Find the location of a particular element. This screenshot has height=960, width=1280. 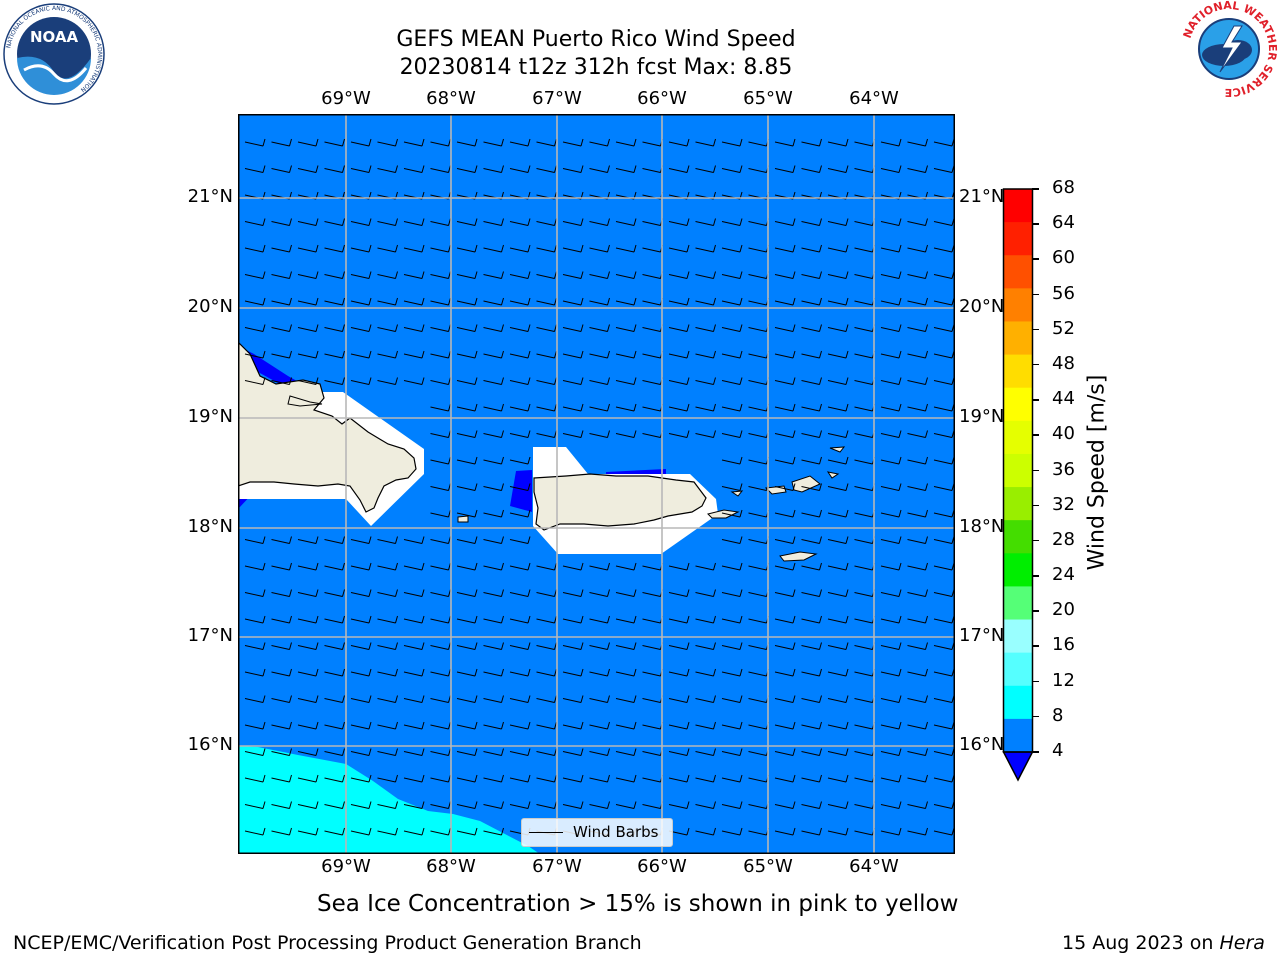

mona-island is located at coordinates (463, 519).